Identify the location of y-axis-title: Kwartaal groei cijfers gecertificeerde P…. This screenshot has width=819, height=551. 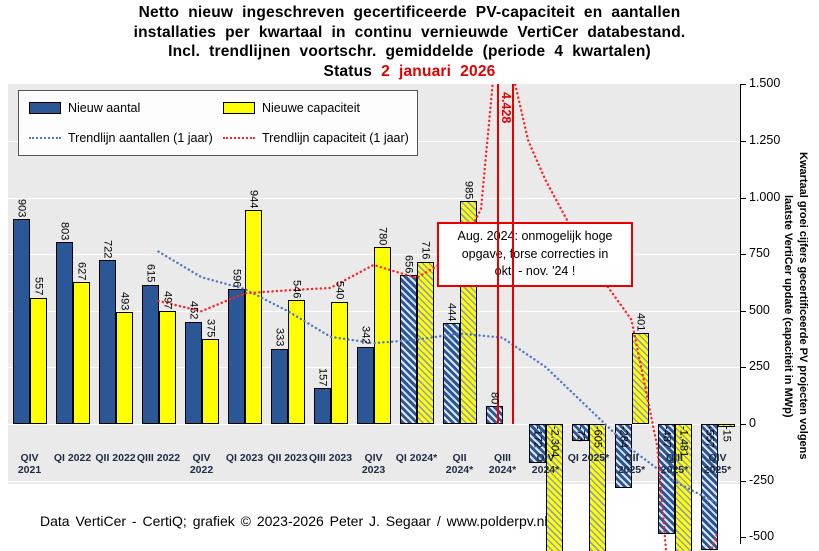
(795, 306).